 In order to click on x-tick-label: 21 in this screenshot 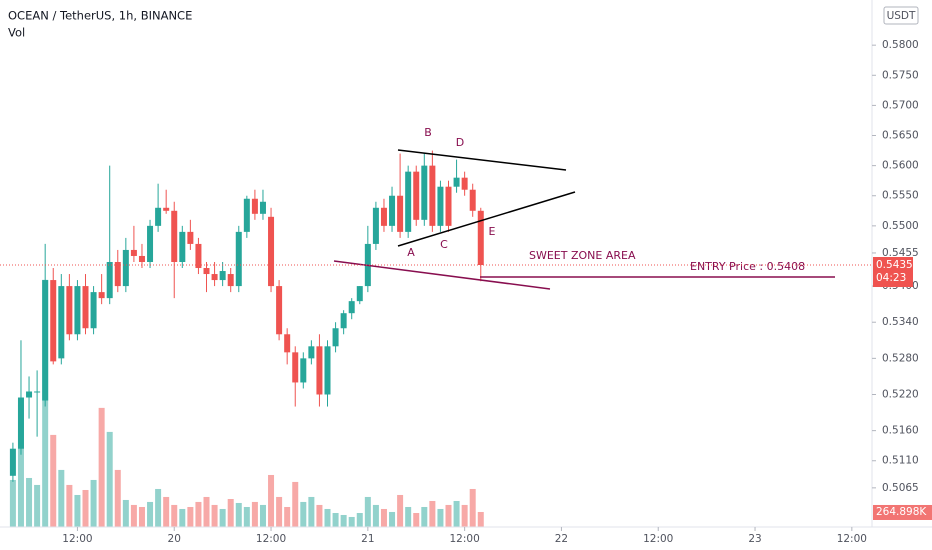, I will do `click(367, 539)`.